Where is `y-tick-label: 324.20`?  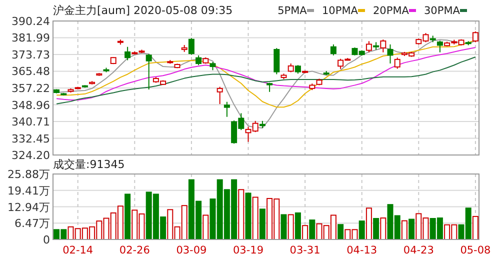
y-tick-label: 324.20 is located at coordinates (31, 155).